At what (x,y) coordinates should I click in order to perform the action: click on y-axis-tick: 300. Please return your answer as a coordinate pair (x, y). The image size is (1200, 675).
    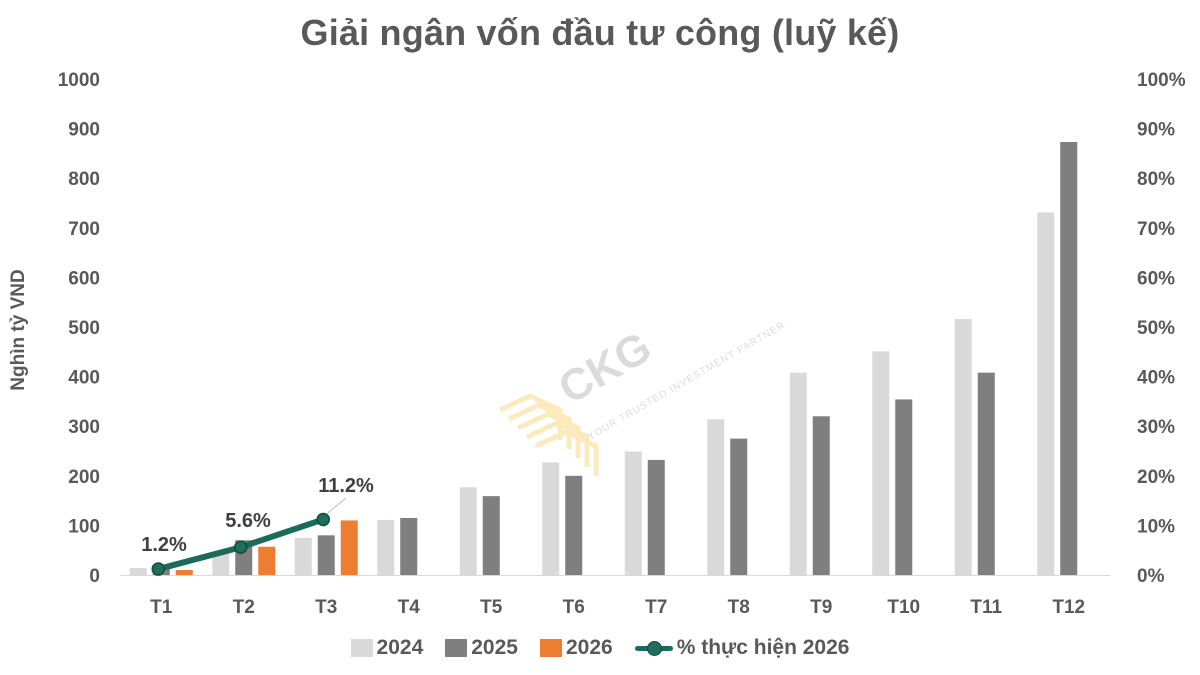
    Looking at the image, I should click on (84, 427).